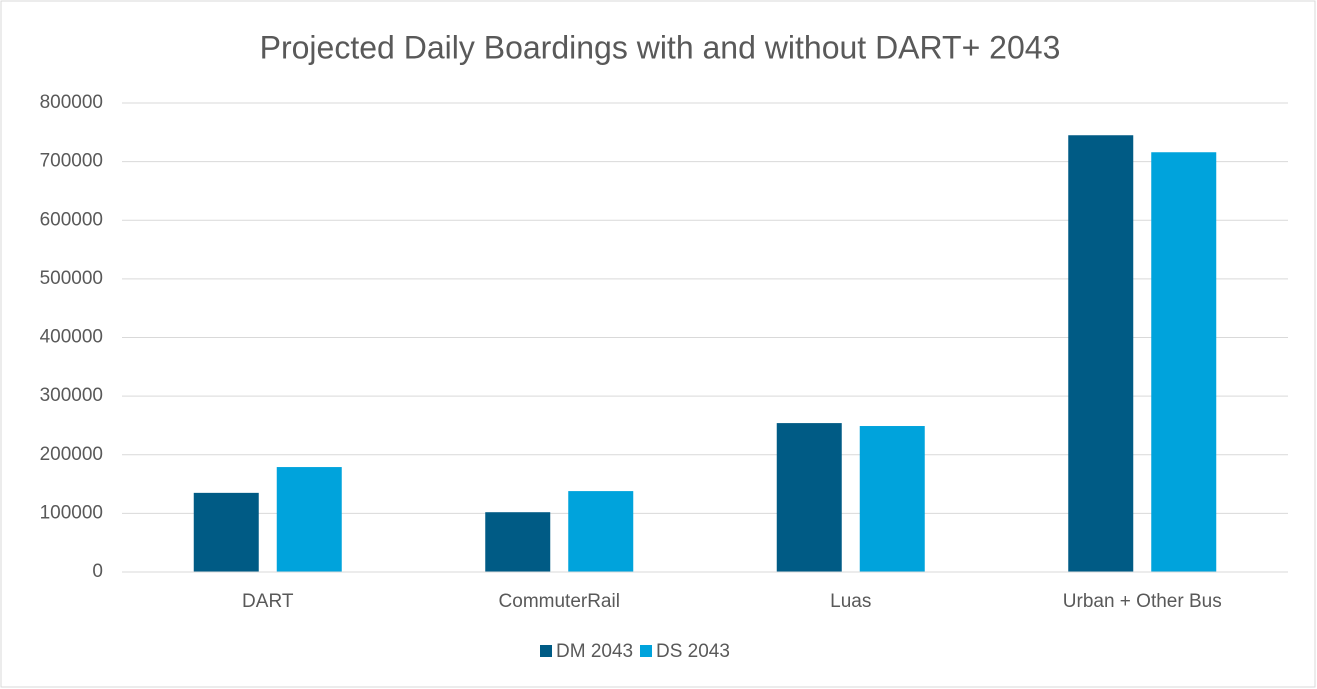  What do you see at coordinates (594, 651) in the screenshot?
I see `legend-label: DM 2043` at bounding box center [594, 651].